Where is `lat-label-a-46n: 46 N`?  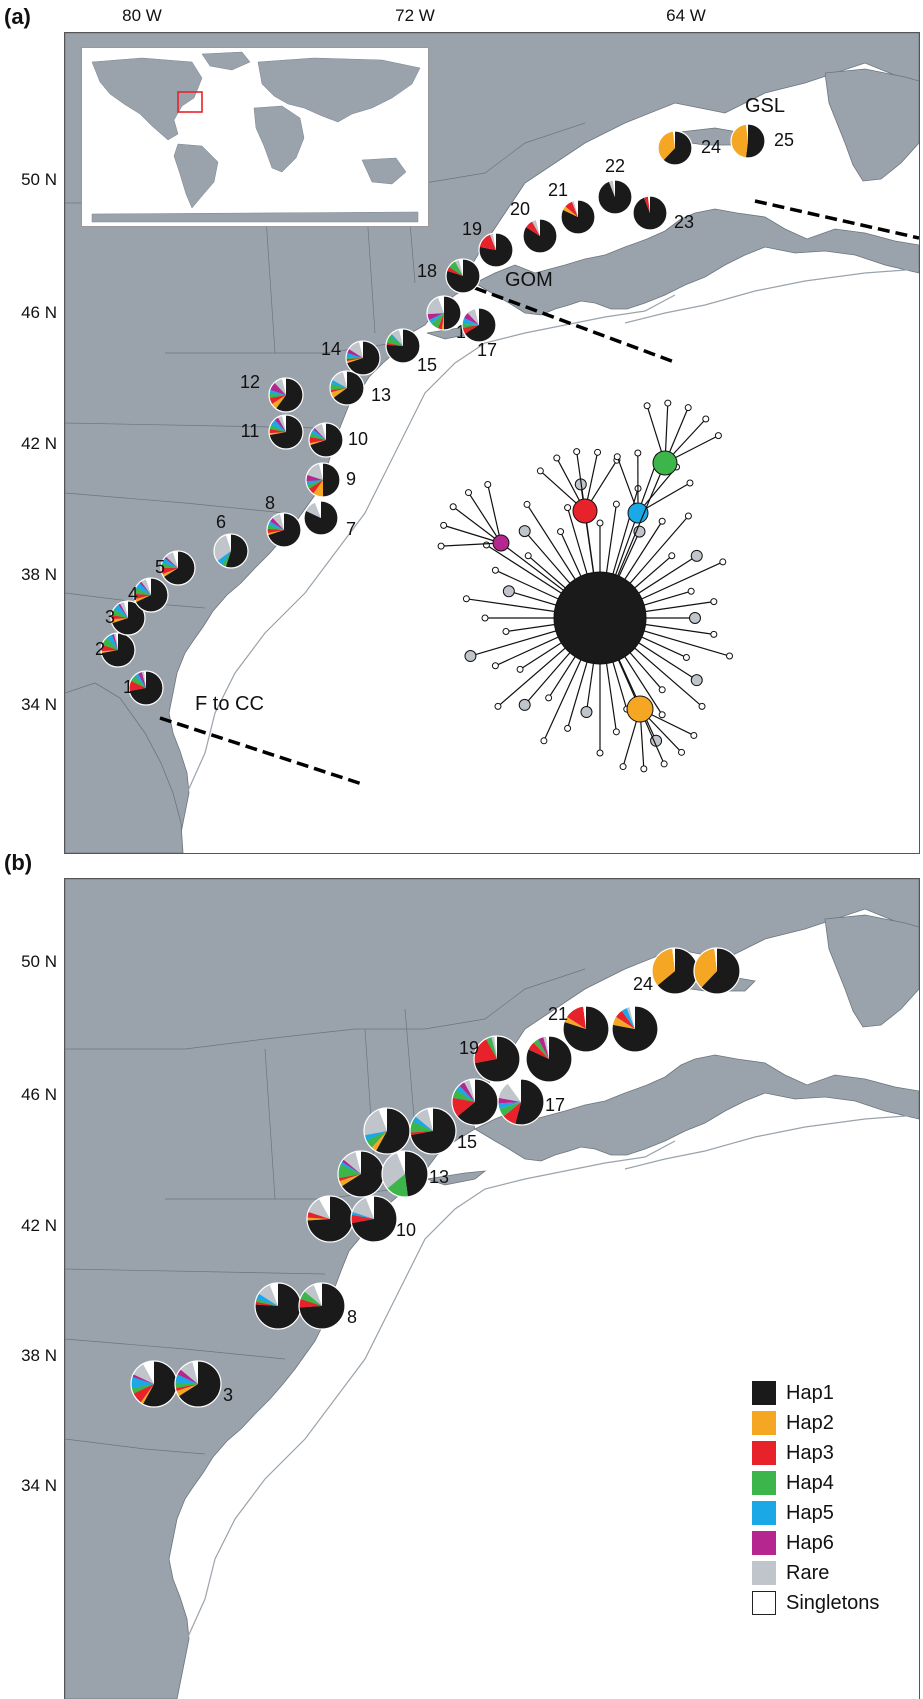 lat-label-a-46n: 46 N is located at coordinates (29, 313).